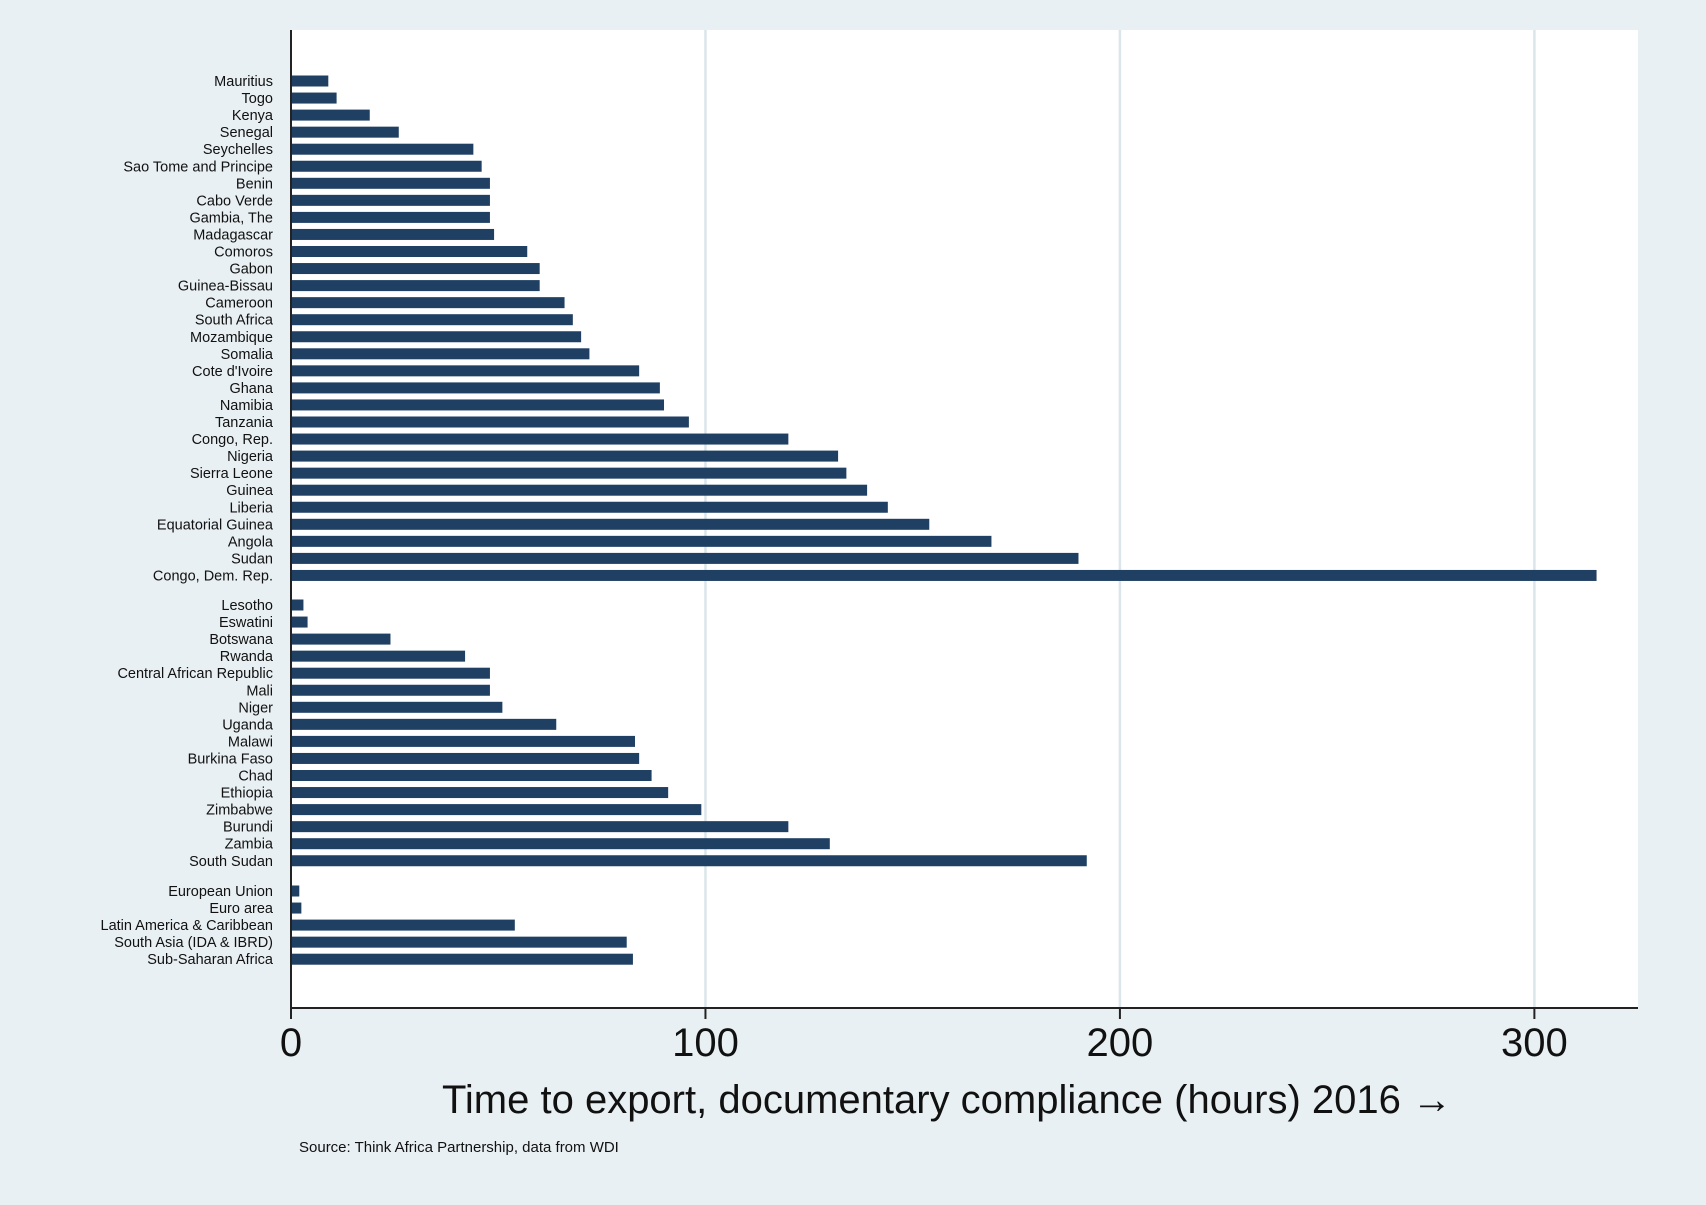 This screenshot has height=1205, width=1706. What do you see at coordinates (241, 640) in the screenshot?
I see `category-label-botswana: Botswana` at bounding box center [241, 640].